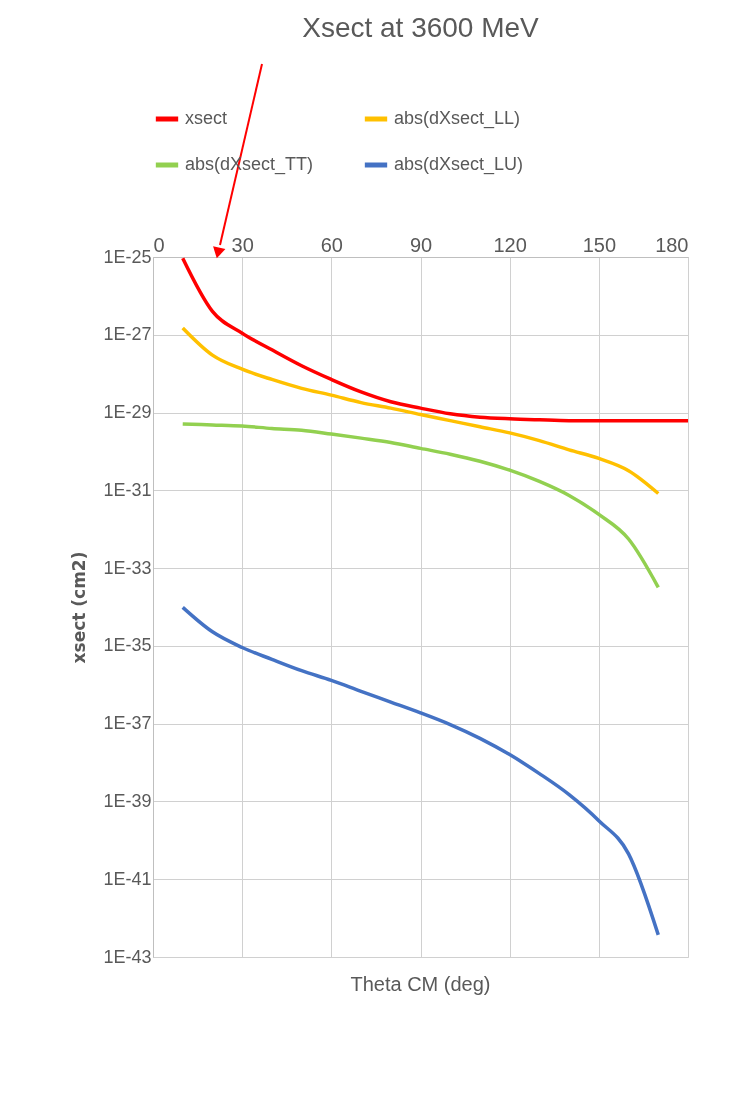 The width and height of the screenshot is (741, 1099). What do you see at coordinates (421, 244) in the screenshot?
I see `x-tick-label: 90` at bounding box center [421, 244].